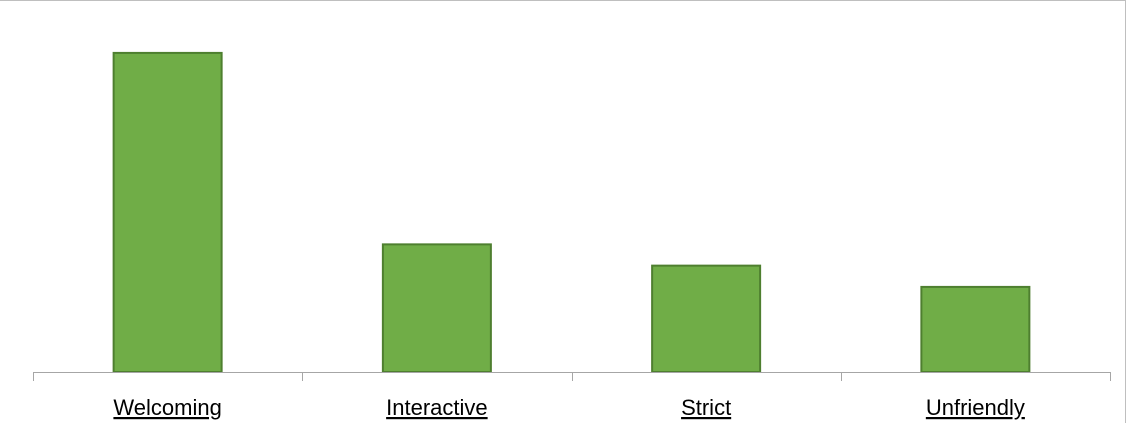  Describe the element at coordinates (167, 212) in the screenshot. I see `bar-welcoming` at that location.